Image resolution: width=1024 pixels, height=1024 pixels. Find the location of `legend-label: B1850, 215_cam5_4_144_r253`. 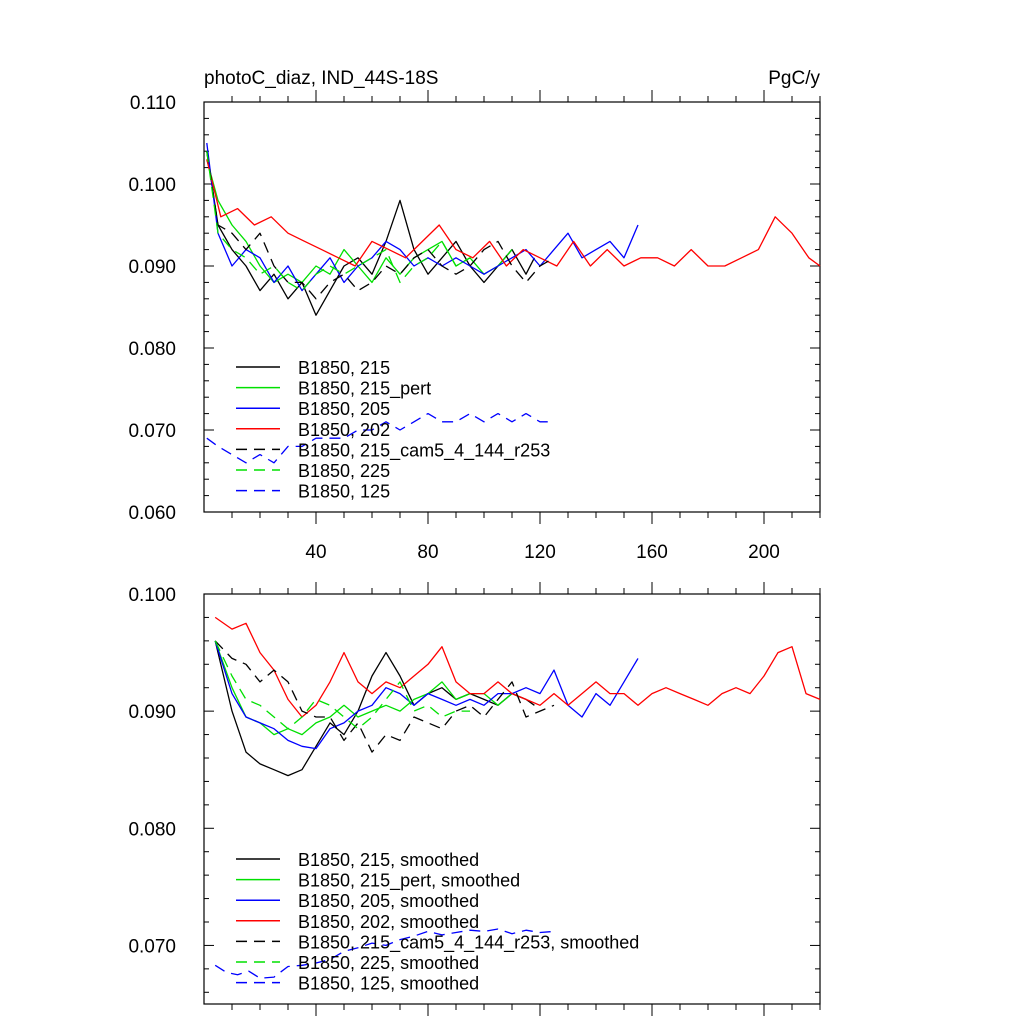

legend-label: B1850, 215_cam5_4_144_r253 is located at coordinates (424, 450).